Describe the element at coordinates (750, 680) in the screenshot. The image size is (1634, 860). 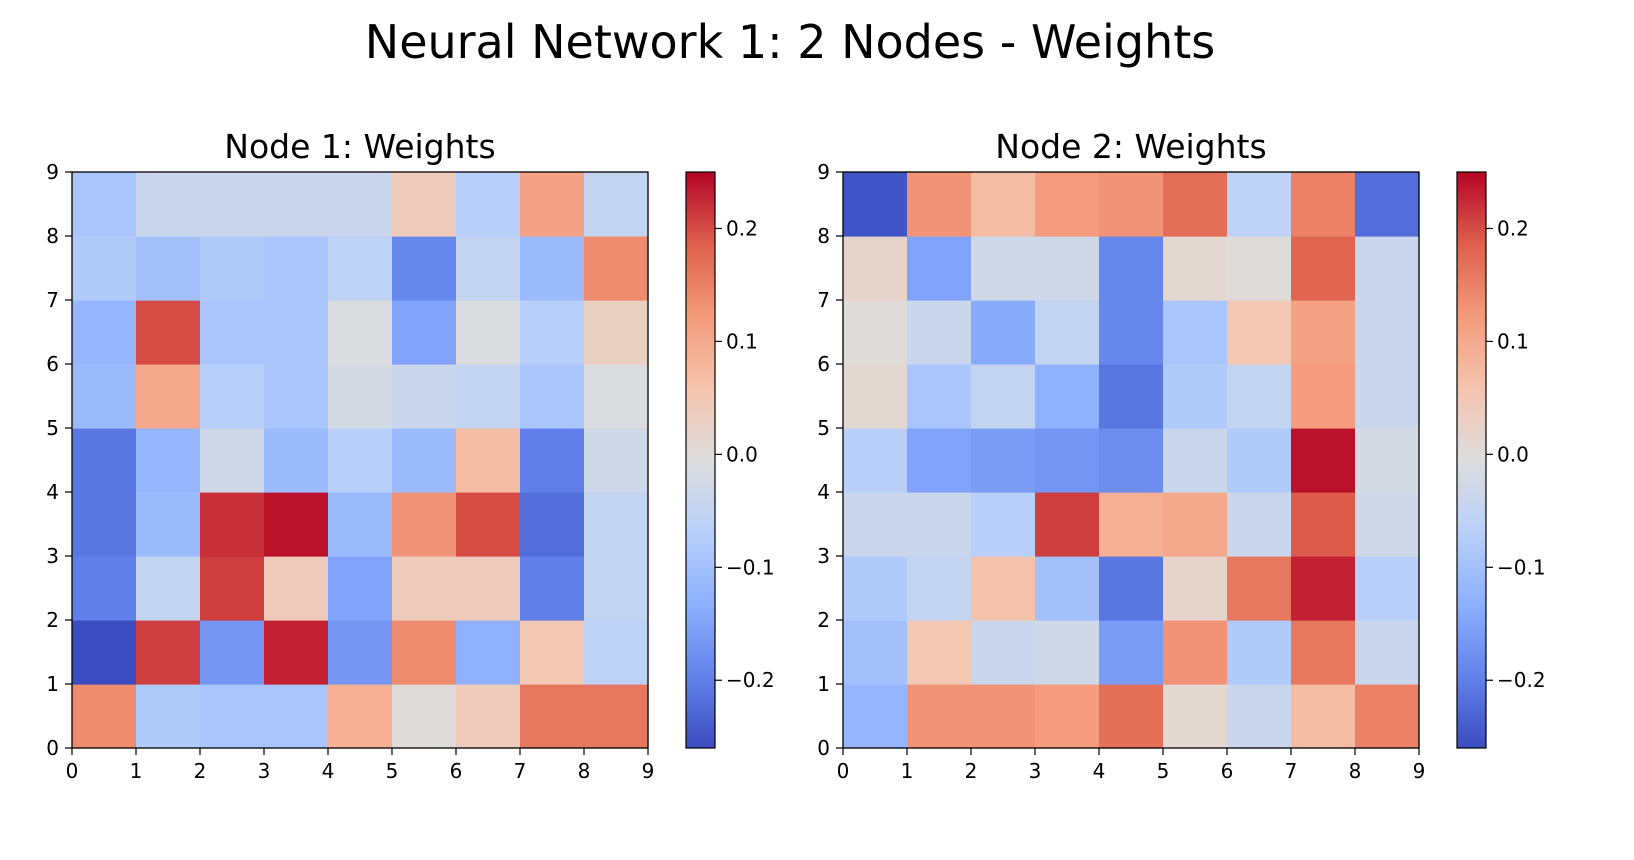
I see `colorbar-tick-label: −0.2` at that location.